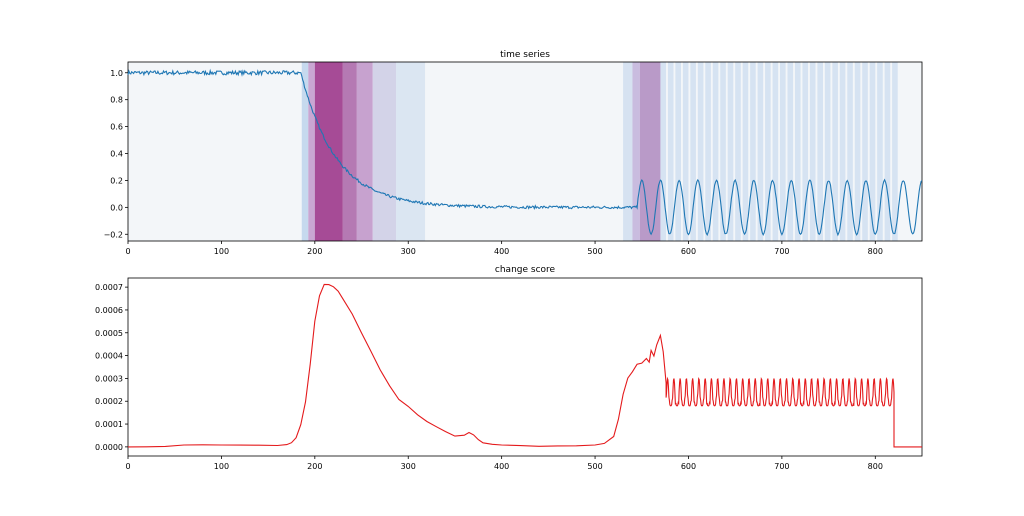 This screenshot has width=1024, height=516. Describe the element at coordinates (109, 401) in the screenshot. I see `y-tick-label: 0.0002` at that location.